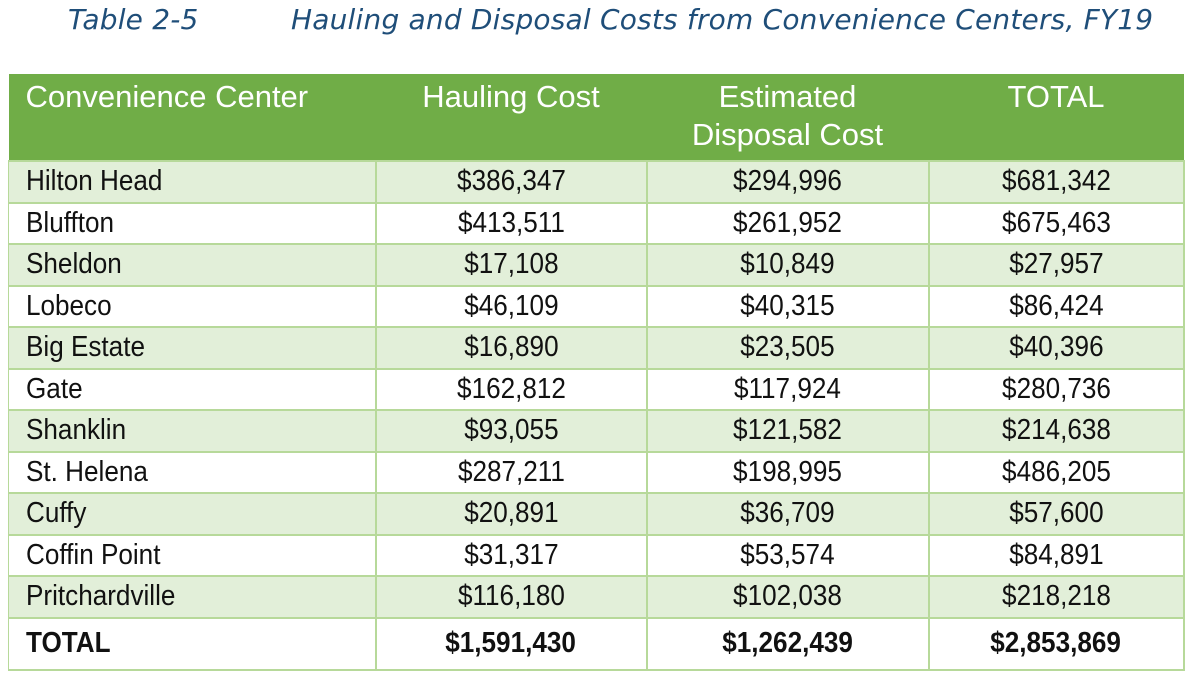 The image size is (1200, 688). What do you see at coordinates (192, 472) in the screenshot?
I see `center-name-cell: St. Helena` at bounding box center [192, 472].